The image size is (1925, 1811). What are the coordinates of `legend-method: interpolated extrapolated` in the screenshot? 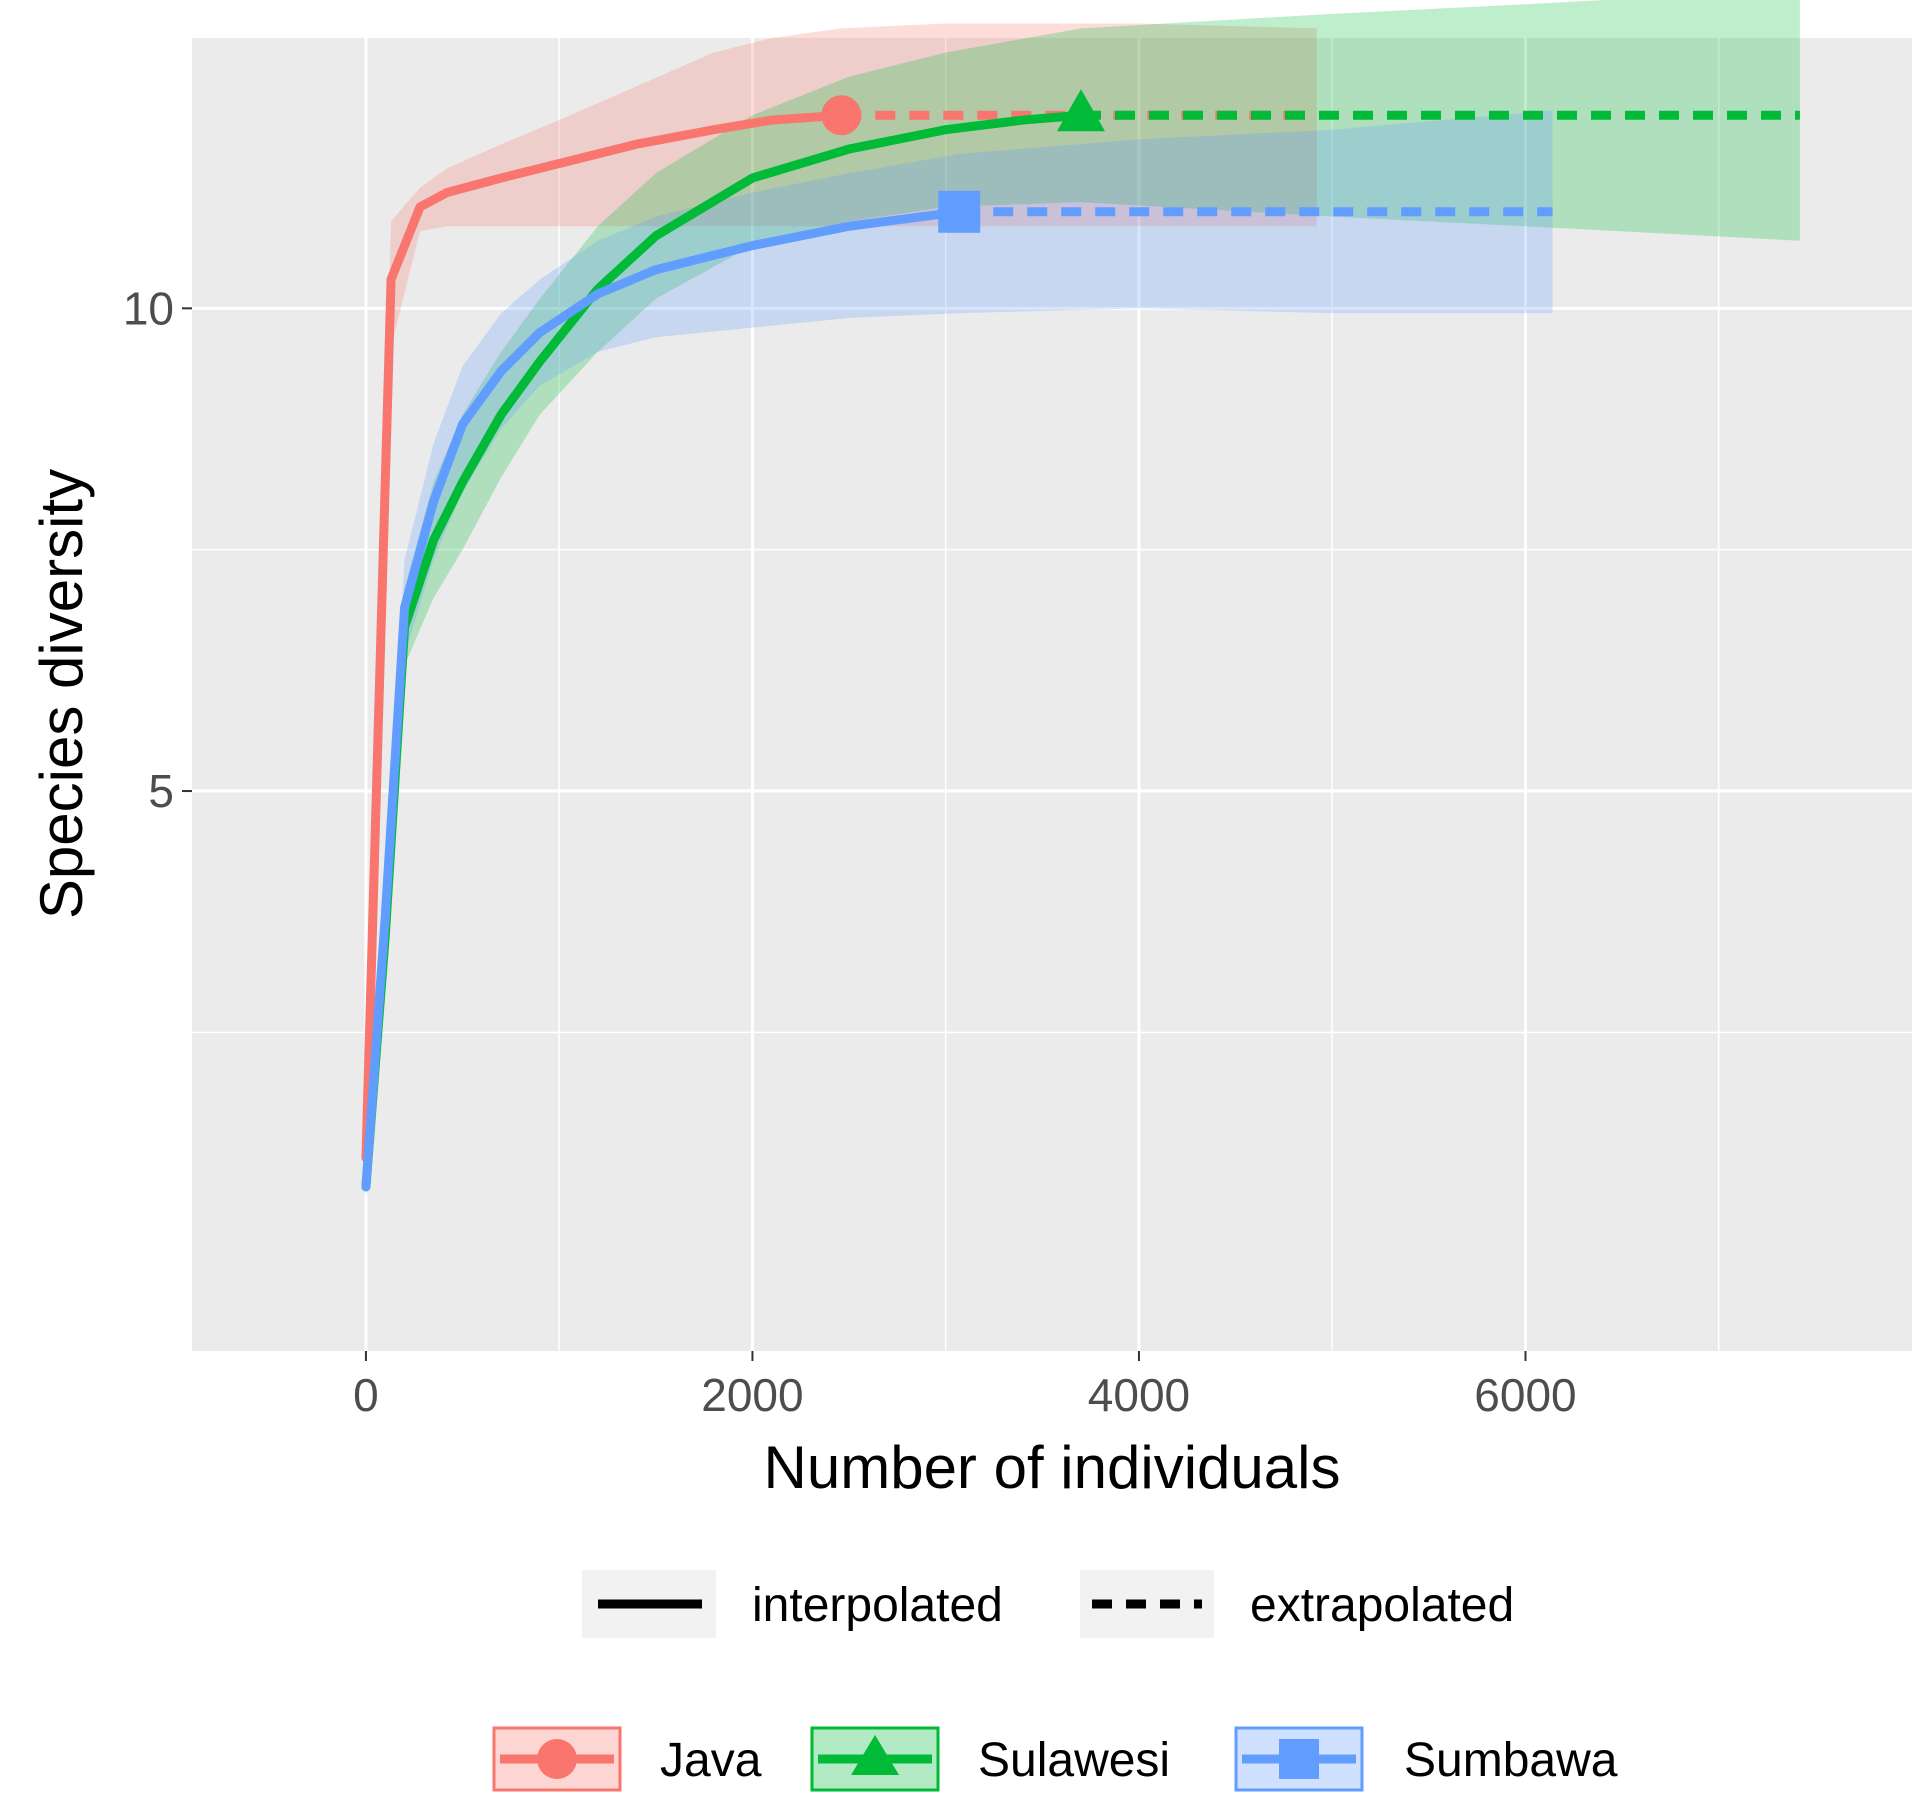 It's located at (1048, 1604).